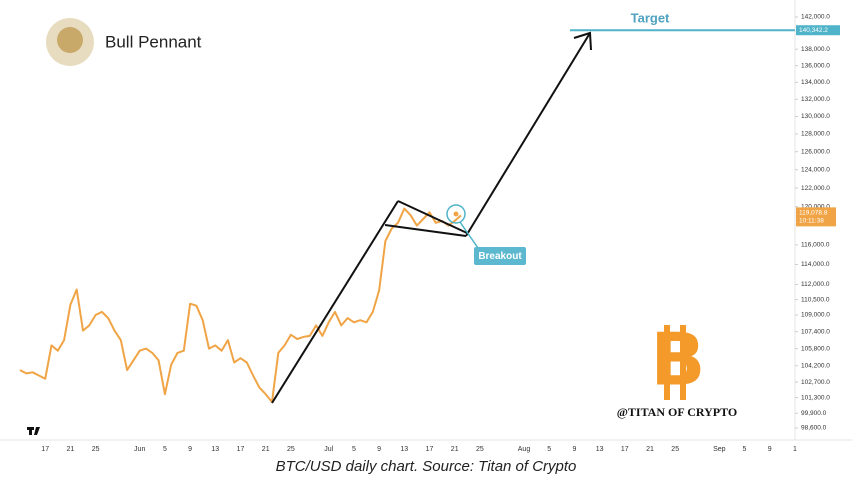 Image resolution: width=852 pixels, height=479 pixels. What do you see at coordinates (815, 397) in the screenshot?
I see `y-tick-label: 101,300.0` at bounding box center [815, 397].